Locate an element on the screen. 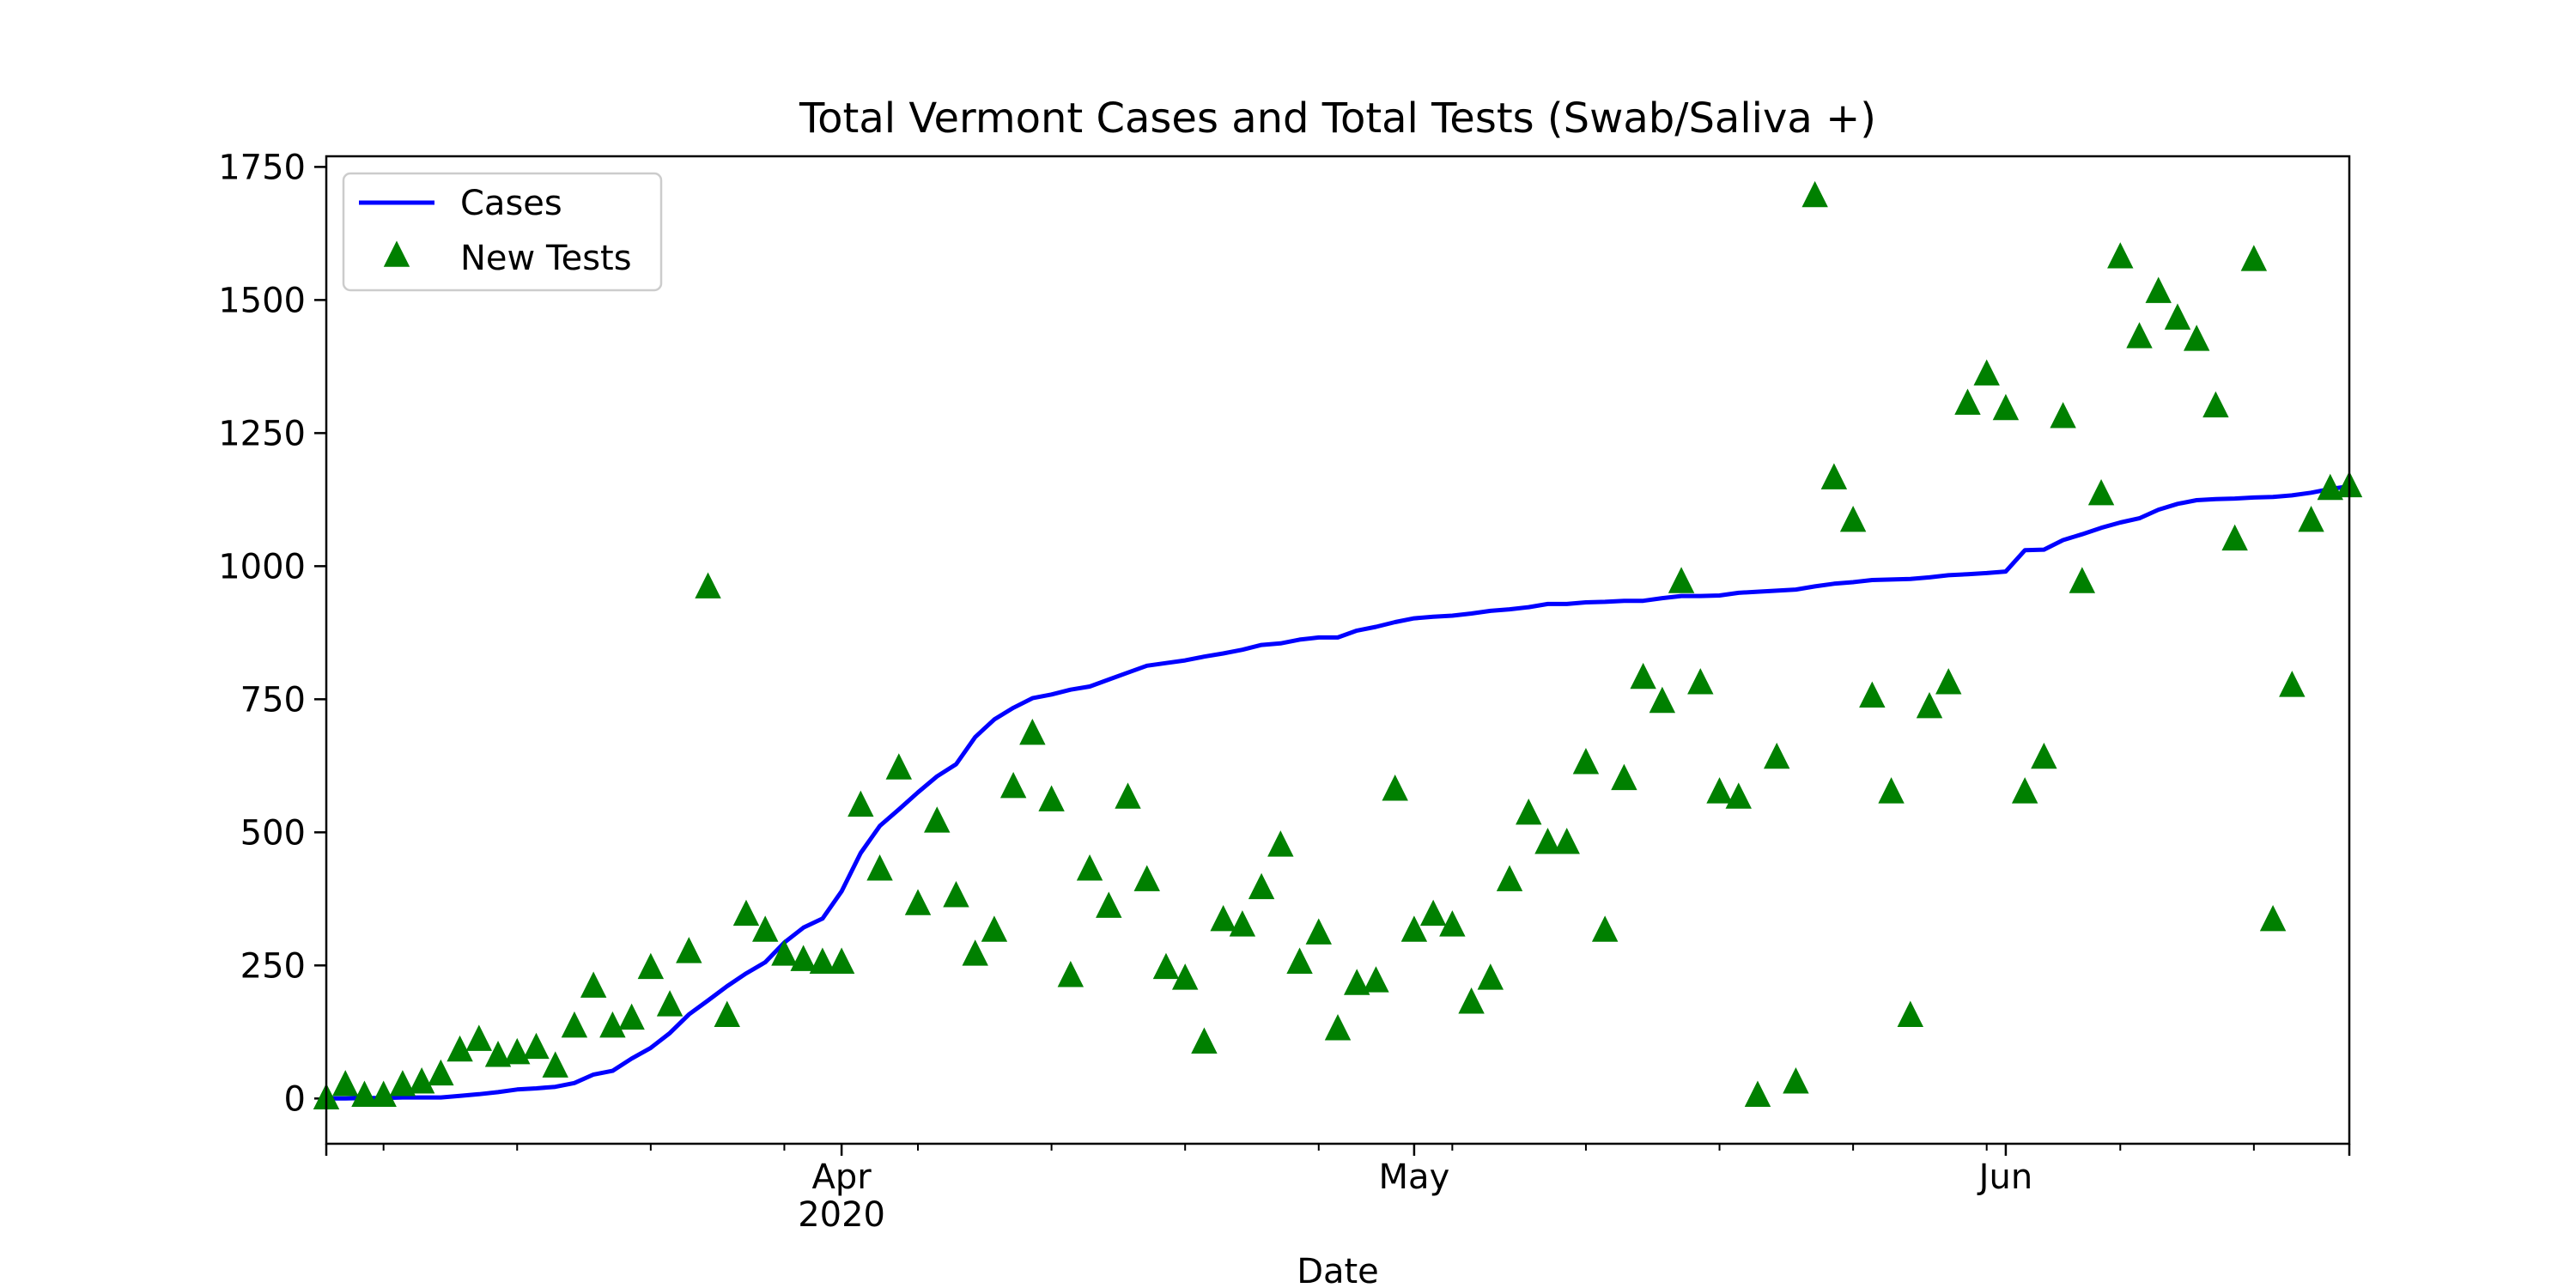 This screenshot has width=2576, height=1288. y-tick-label: 500 is located at coordinates (273, 833).